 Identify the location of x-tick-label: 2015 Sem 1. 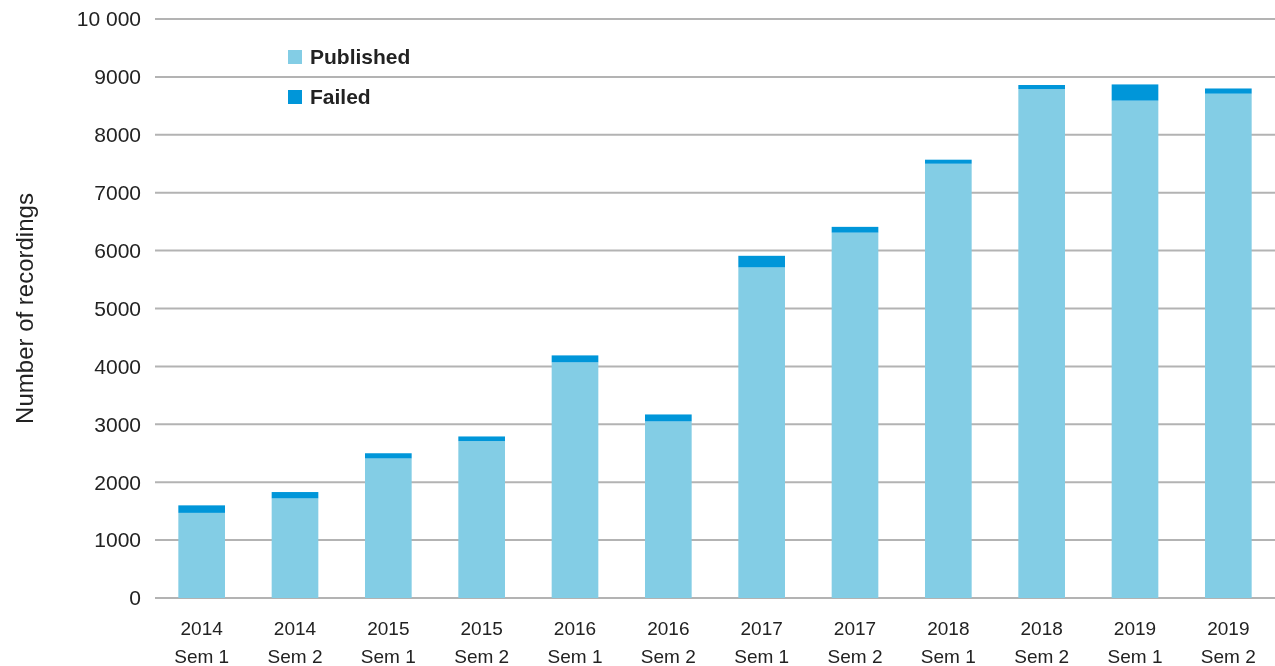
(388, 642).